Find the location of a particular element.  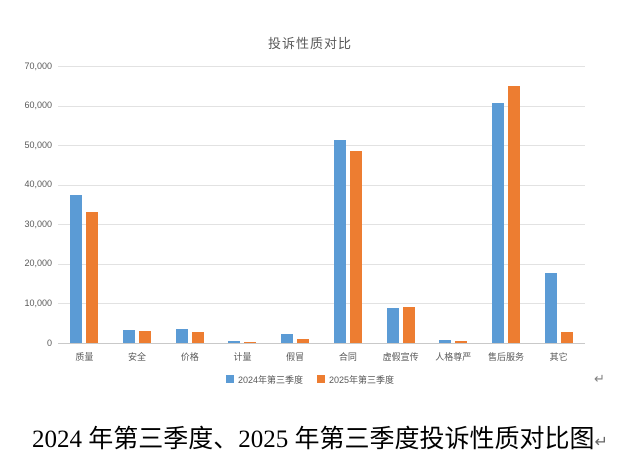

y-tick-label: 20,000 is located at coordinates (38, 263).